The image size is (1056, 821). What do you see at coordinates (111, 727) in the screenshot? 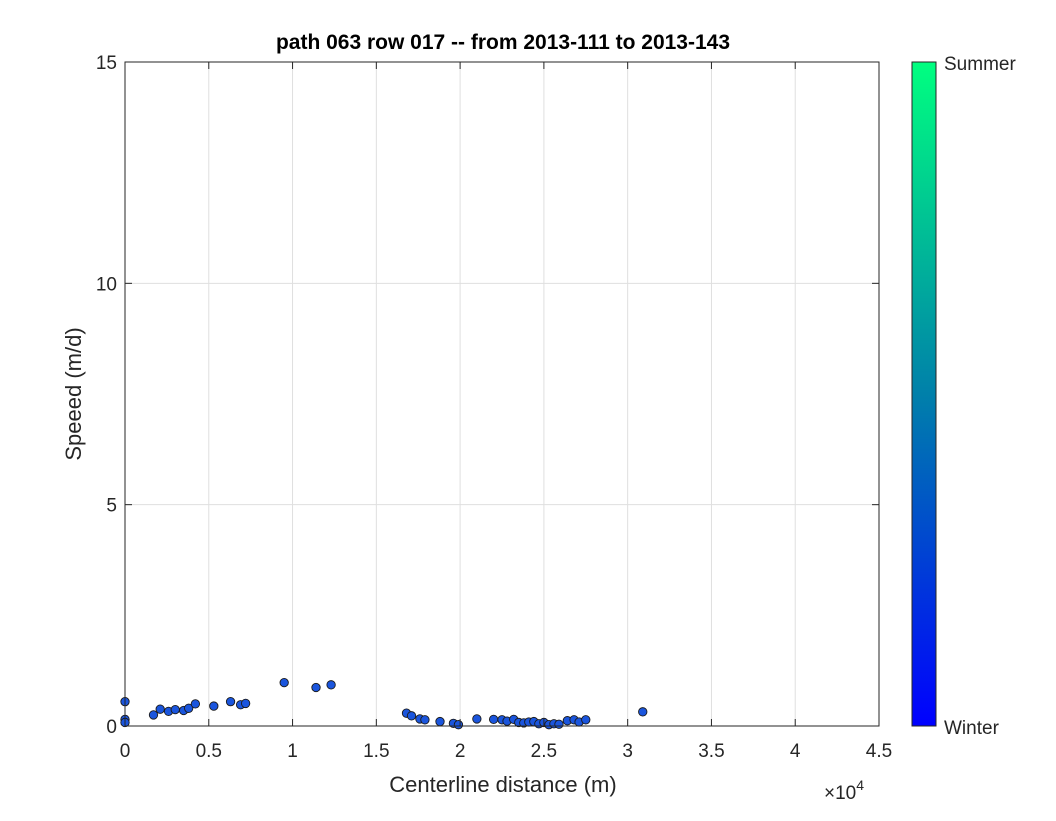
I see `y-tick-label: 0` at bounding box center [111, 727].